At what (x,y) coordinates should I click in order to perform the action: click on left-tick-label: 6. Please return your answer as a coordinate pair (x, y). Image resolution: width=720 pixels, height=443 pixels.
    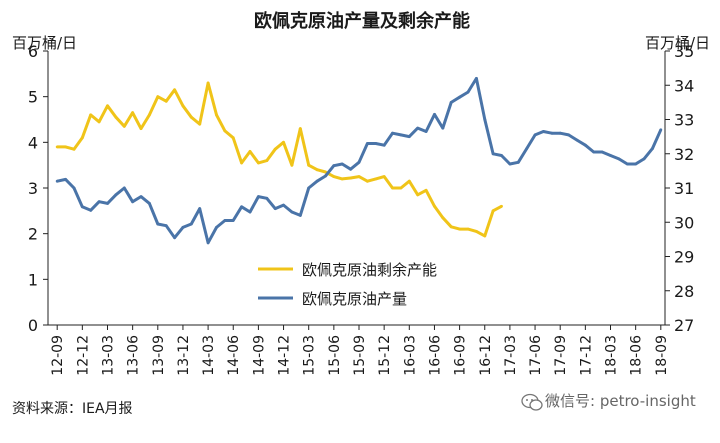
    Looking at the image, I should click on (33, 51).